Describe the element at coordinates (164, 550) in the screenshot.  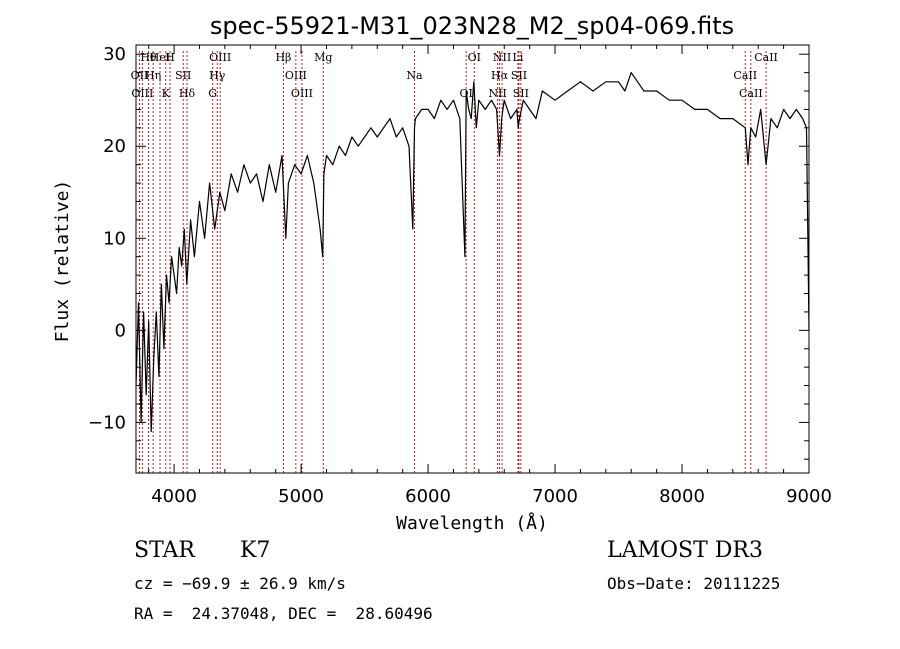
I see `object-class: STAR` at that location.